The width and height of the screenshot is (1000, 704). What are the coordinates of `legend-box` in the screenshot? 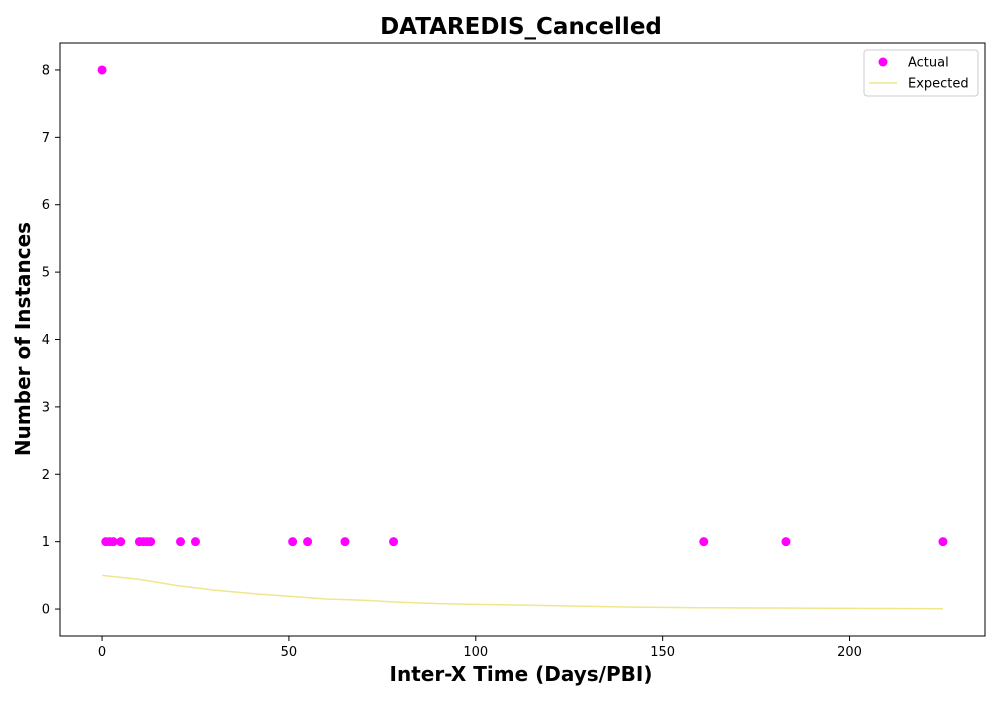 It's located at (921, 73).